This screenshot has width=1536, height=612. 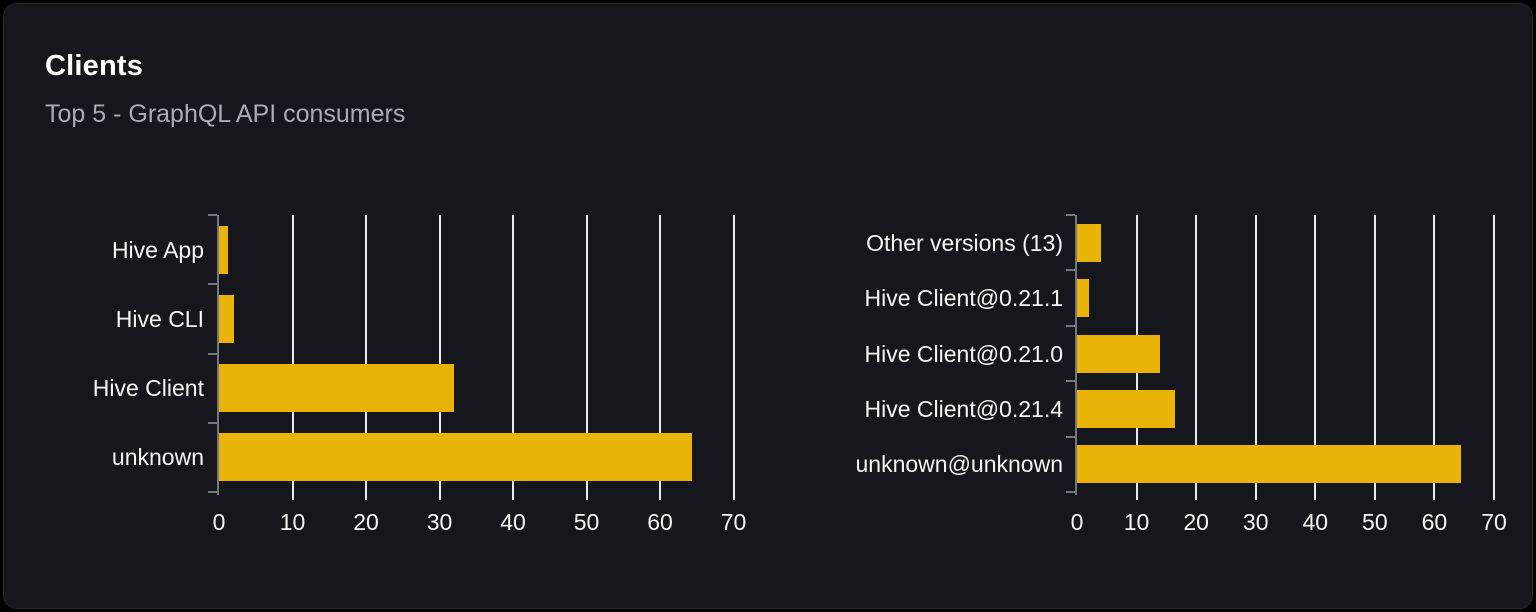 What do you see at coordinates (148, 388) in the screenshot?
I see `category-label: Hive Client` at bounding box center [148, 388].